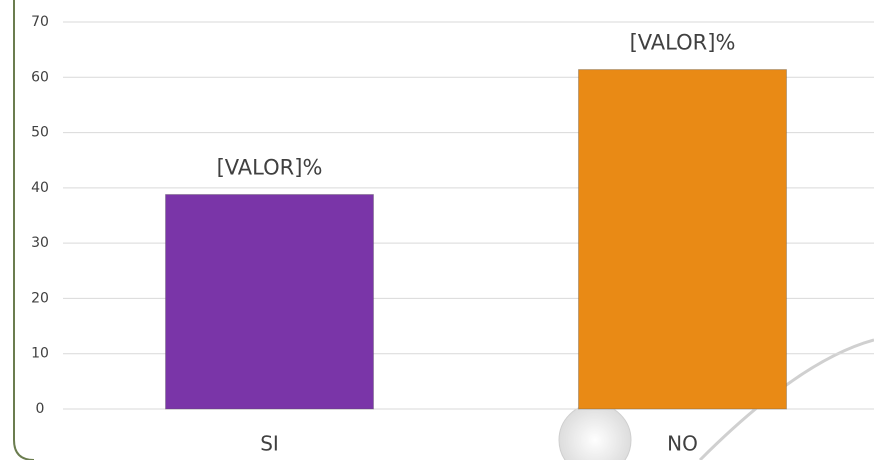  Describe the element at coordinates (40, 298) in the screenshot. I see `y-tick-label: 20` at that location.